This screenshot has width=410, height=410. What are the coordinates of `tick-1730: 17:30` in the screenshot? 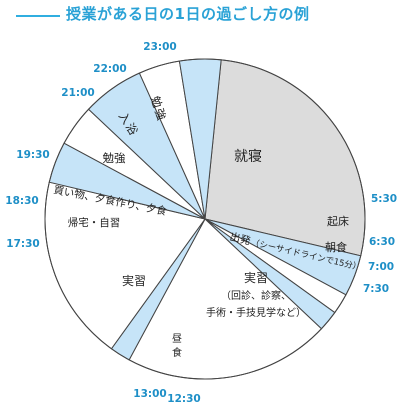 It's located at (22, 244).